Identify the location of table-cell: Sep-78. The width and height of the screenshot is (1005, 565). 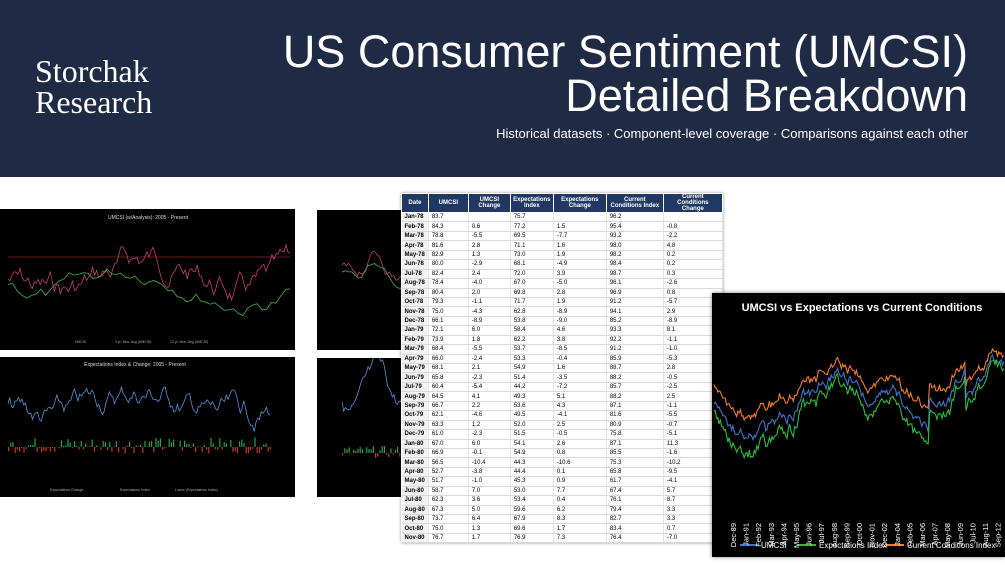
(415, 293).